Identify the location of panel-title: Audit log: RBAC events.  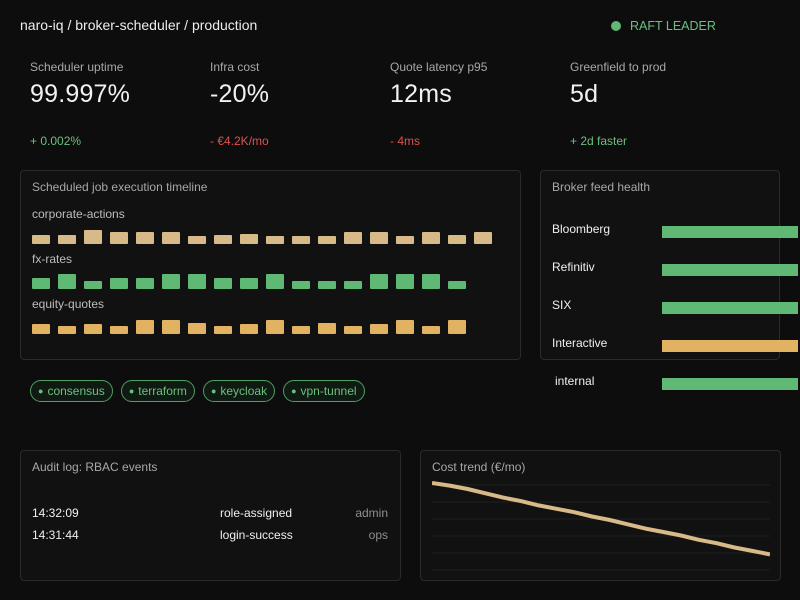
(95, 467).